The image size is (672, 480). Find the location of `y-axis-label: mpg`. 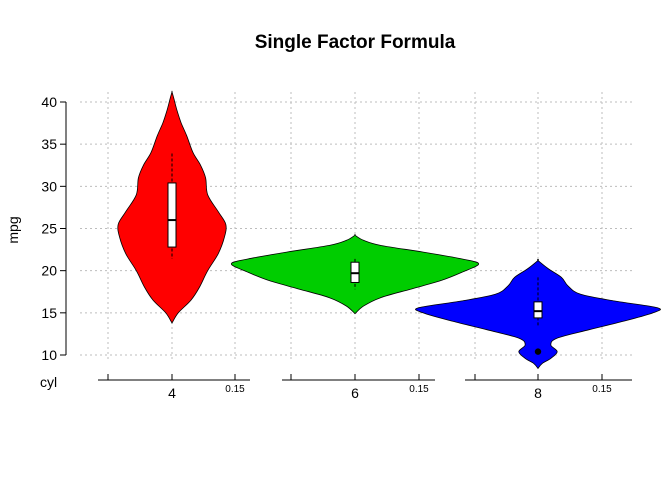

y-axis-label: mpg is located at coordinates (13, 229).